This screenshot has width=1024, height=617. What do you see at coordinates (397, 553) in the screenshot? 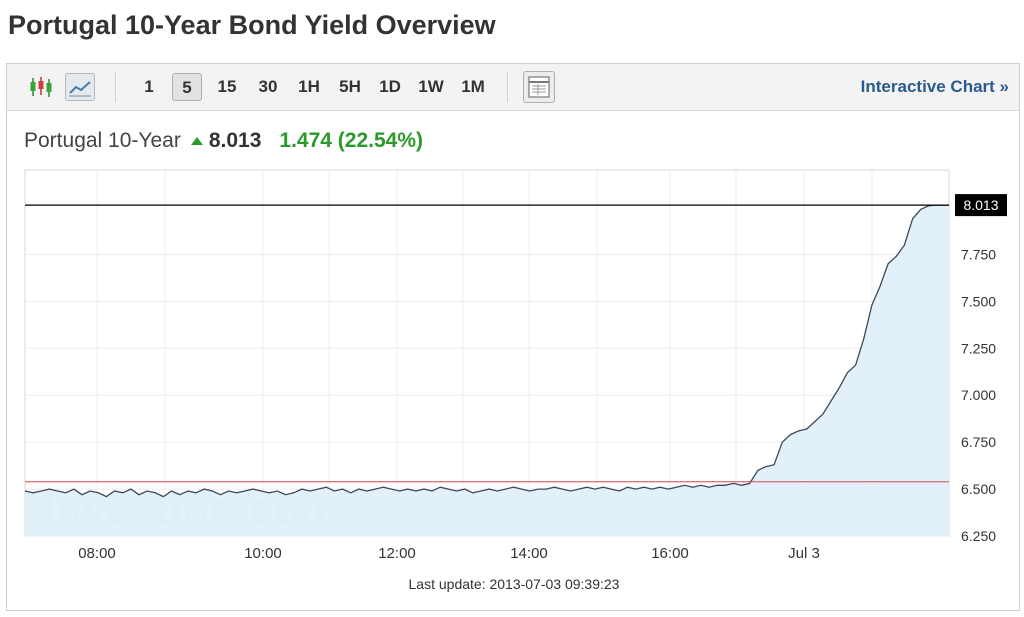
I see `x-tick-label: 12:00` at bounding box center [397, 553].